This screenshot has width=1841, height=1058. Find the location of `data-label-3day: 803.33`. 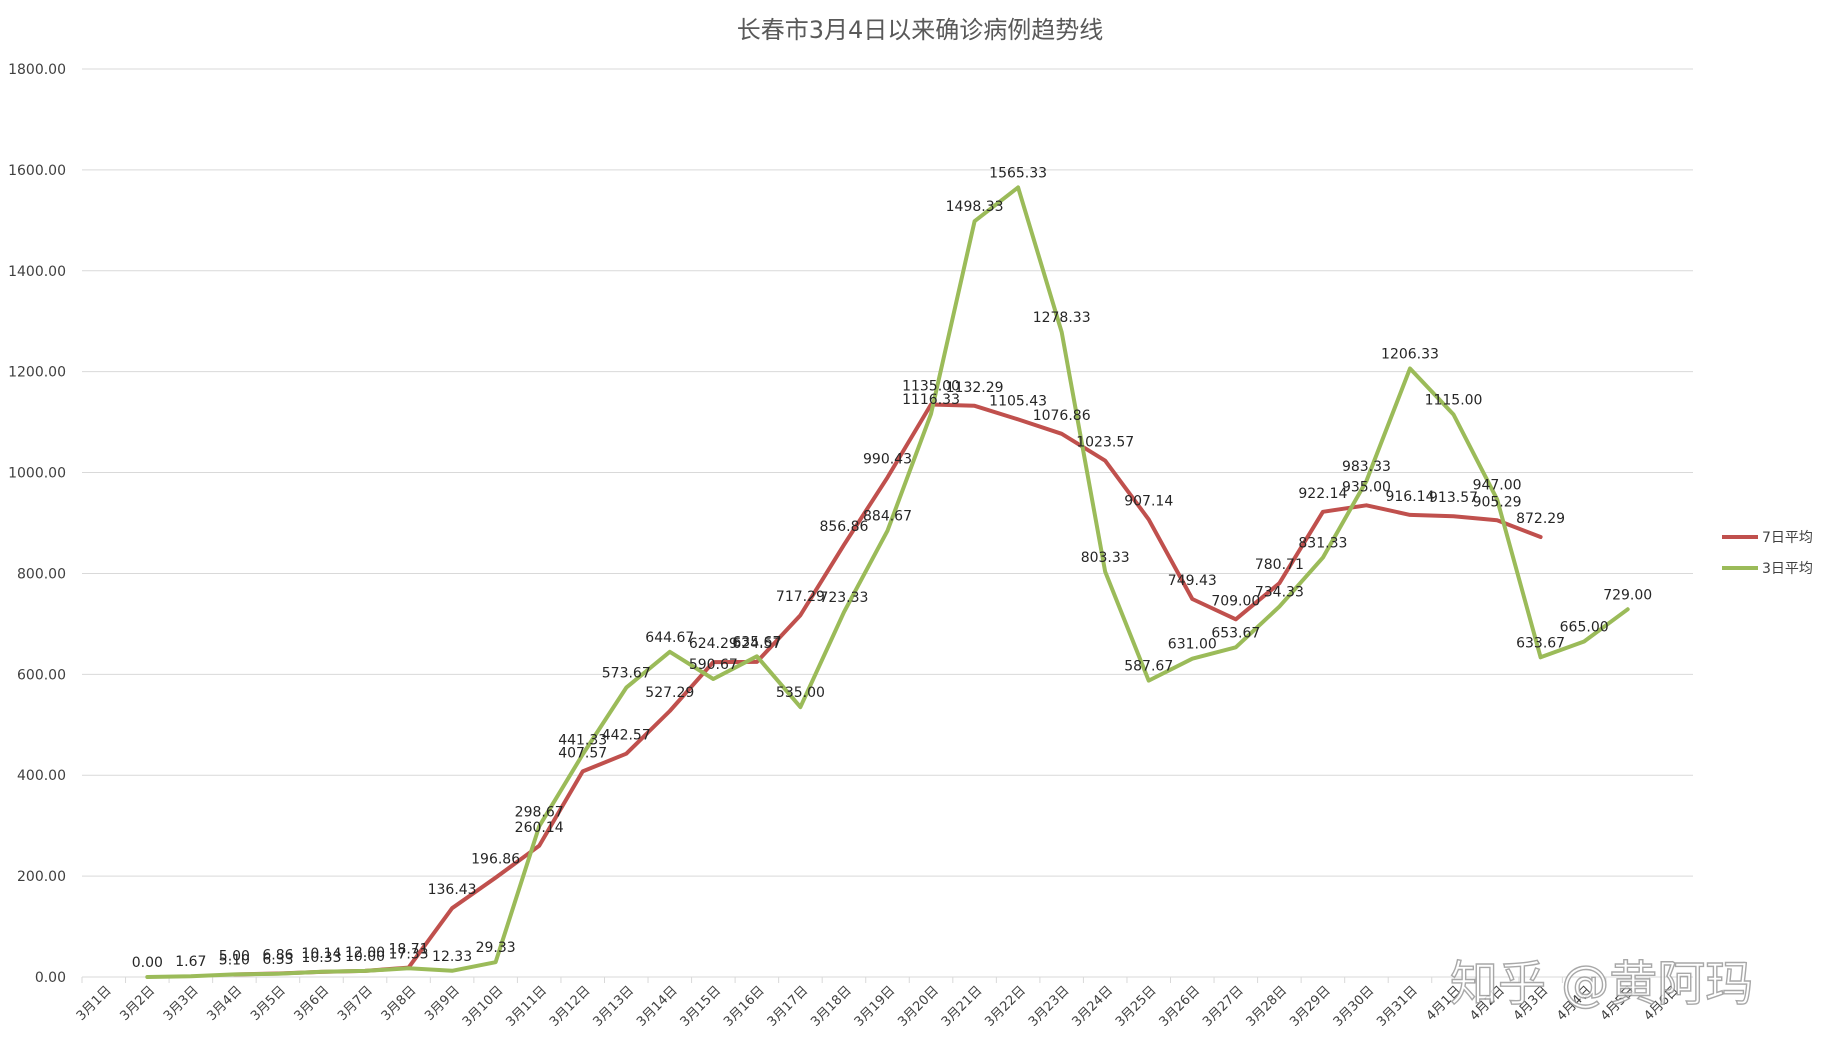

data-label-3day: 803.33 is located at coordinates (1105, 558).